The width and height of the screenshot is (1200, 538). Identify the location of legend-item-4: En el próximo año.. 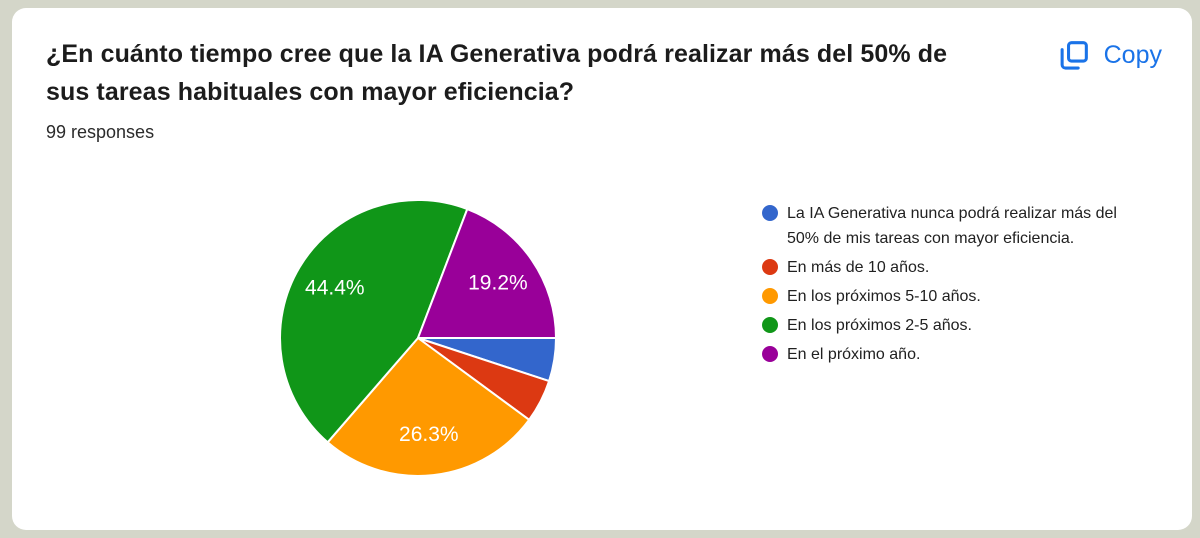
(948, 354).